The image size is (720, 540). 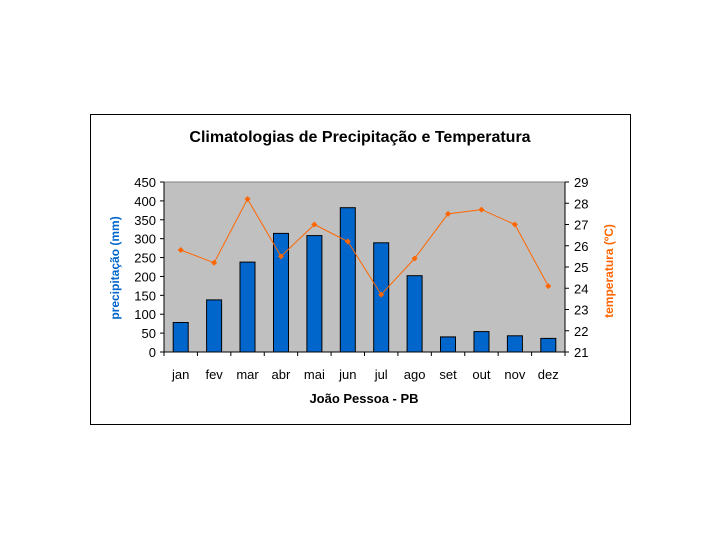 What do you see at coordinates (149, 333) in the screenshot?
I see `y-left-tick-label: 50` at bounding box center [149, 333].